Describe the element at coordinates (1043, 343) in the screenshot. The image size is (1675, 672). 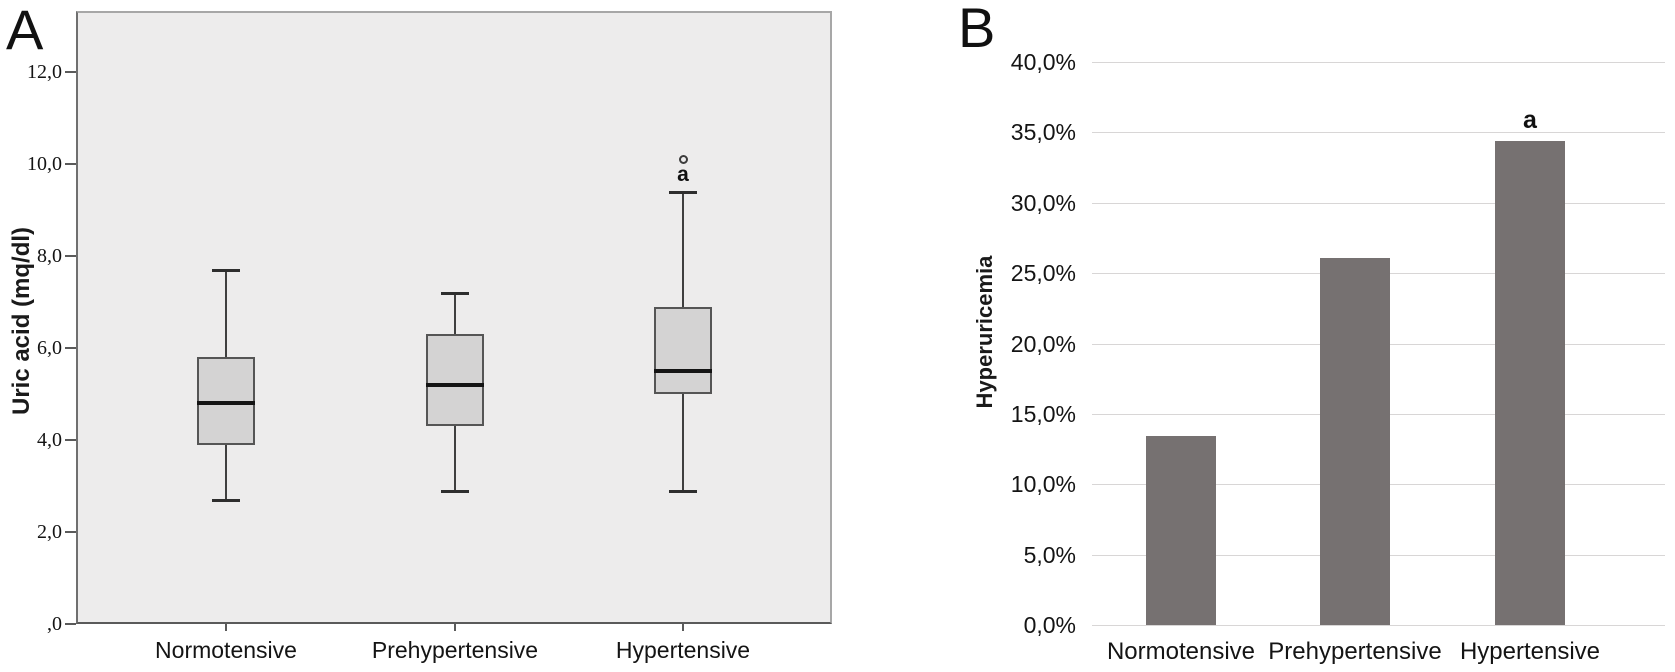
I see `y-axis-tick-label-b: 20,0%` at that location.